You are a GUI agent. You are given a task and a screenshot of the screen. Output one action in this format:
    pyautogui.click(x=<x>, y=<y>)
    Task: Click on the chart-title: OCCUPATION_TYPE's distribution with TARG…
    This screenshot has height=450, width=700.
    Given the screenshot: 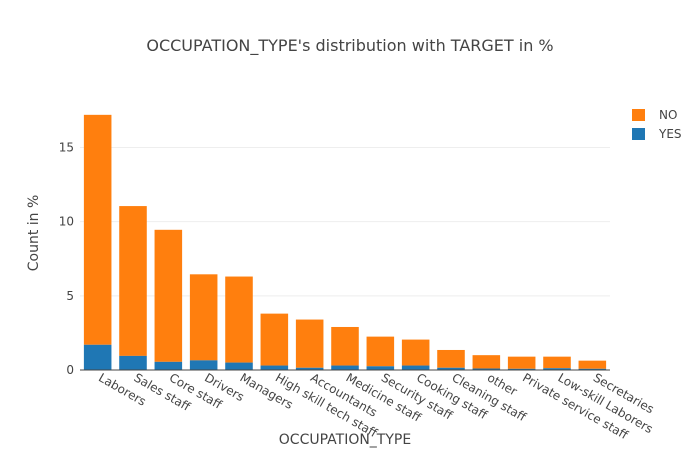 What is the action you would take?
    pyautogui.click(x=349, y=46)
    